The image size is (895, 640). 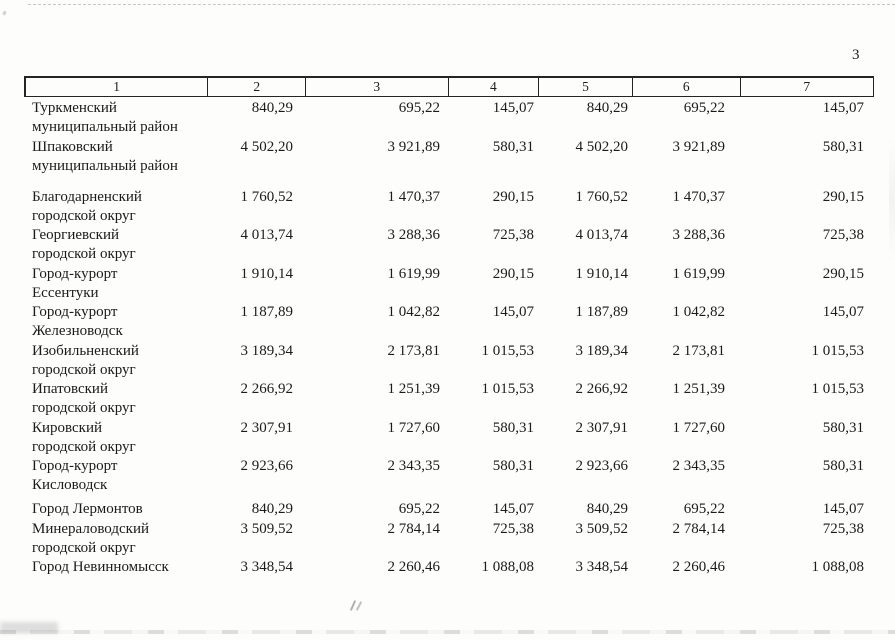 I want to click on value-col-6: 1 470,37, so click(x=699, y=196).